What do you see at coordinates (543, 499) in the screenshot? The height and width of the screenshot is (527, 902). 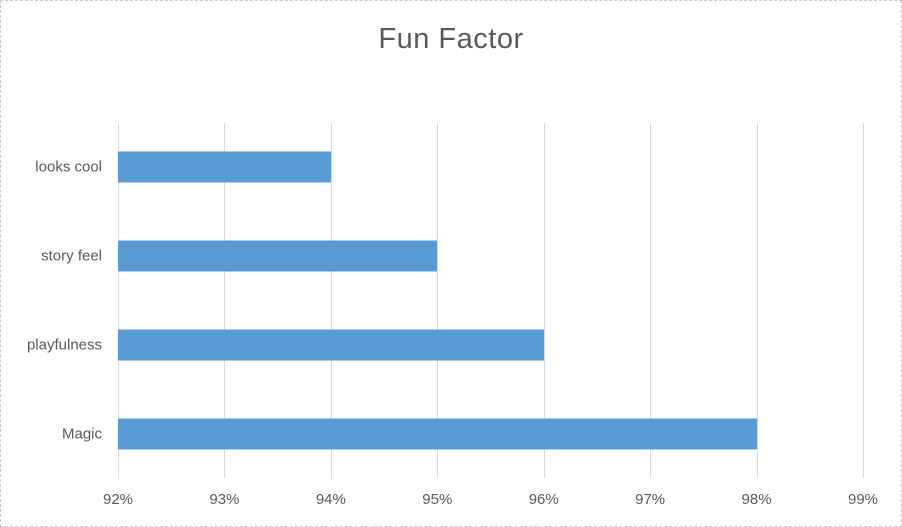 I see `x-axis-tick-label: 96%` at bounding box center [543, 499].